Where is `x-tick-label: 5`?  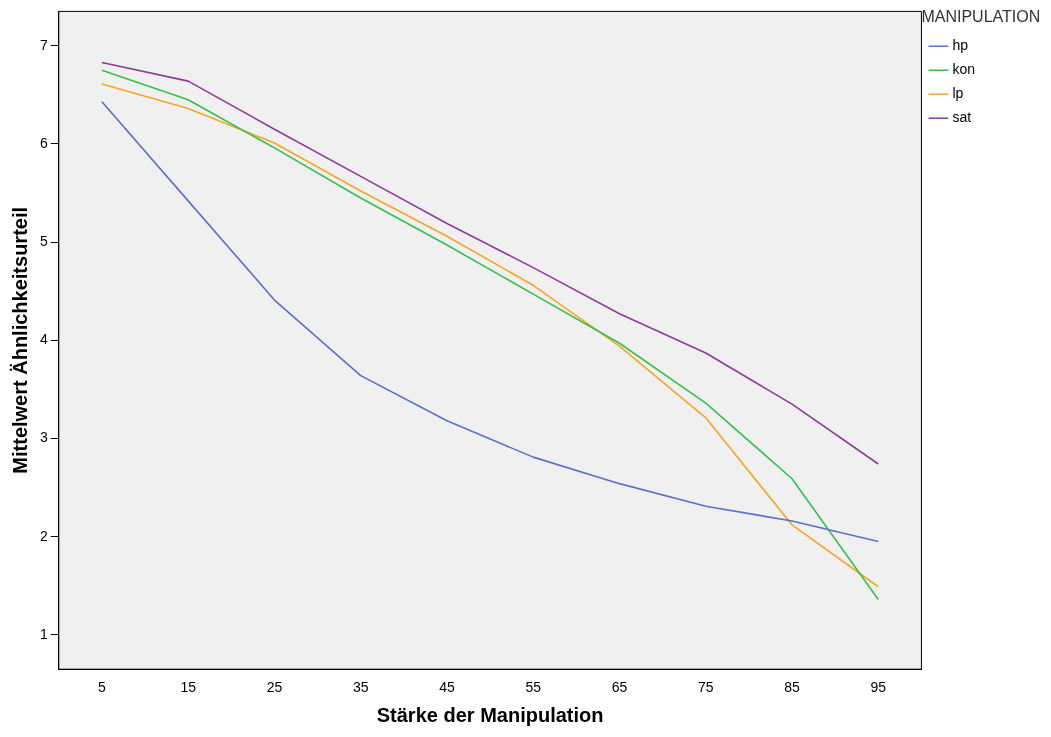 x-tick-label: 5 is located at coordinates (102, 687).